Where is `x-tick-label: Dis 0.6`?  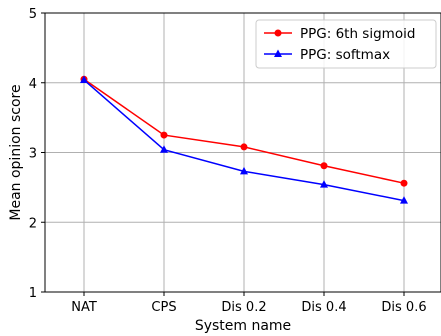 x-tick-label: Dis 0.6 is located at coordinates (403, 307).